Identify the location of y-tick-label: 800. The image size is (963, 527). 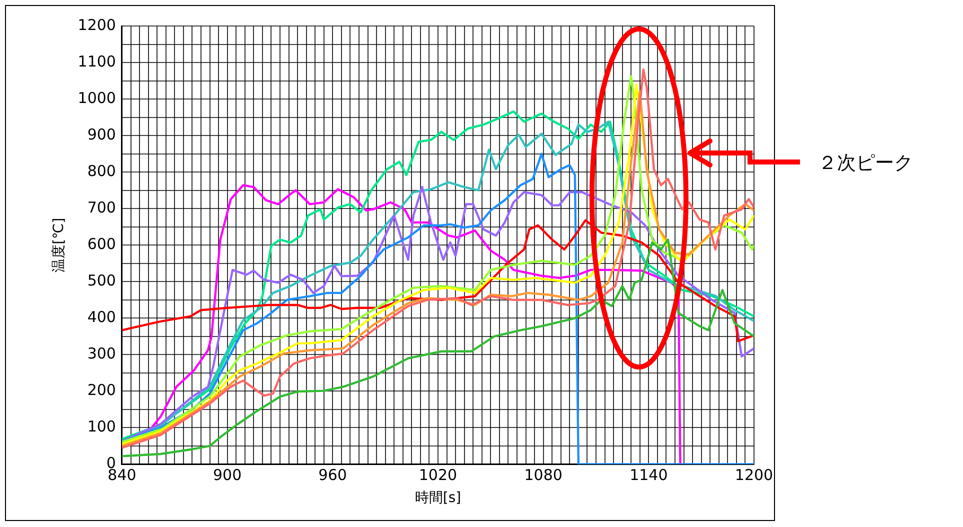
(101, 171).